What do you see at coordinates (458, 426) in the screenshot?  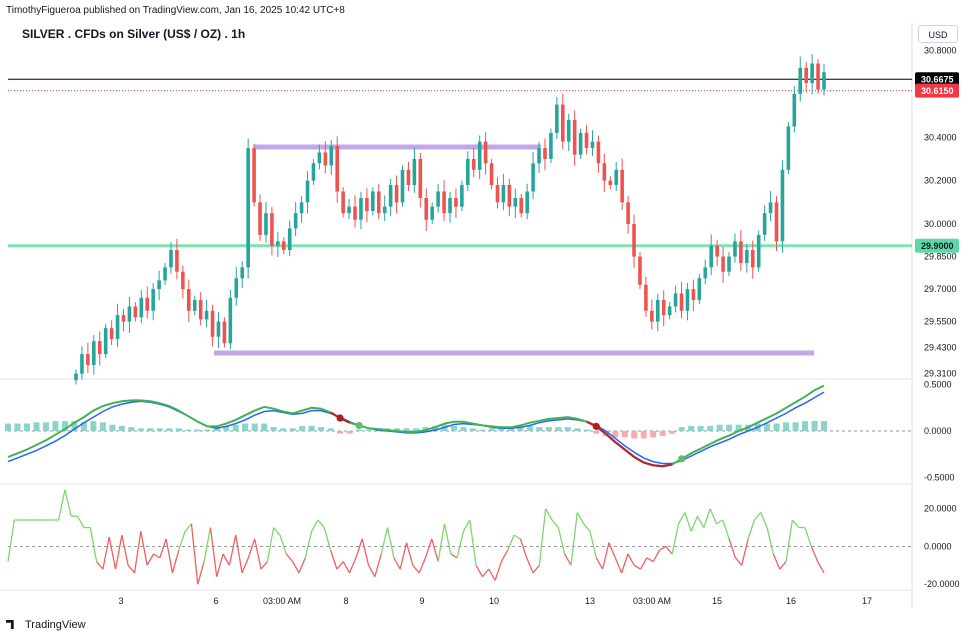 I see `oscillator-pane` at bounding box center [458, 426].